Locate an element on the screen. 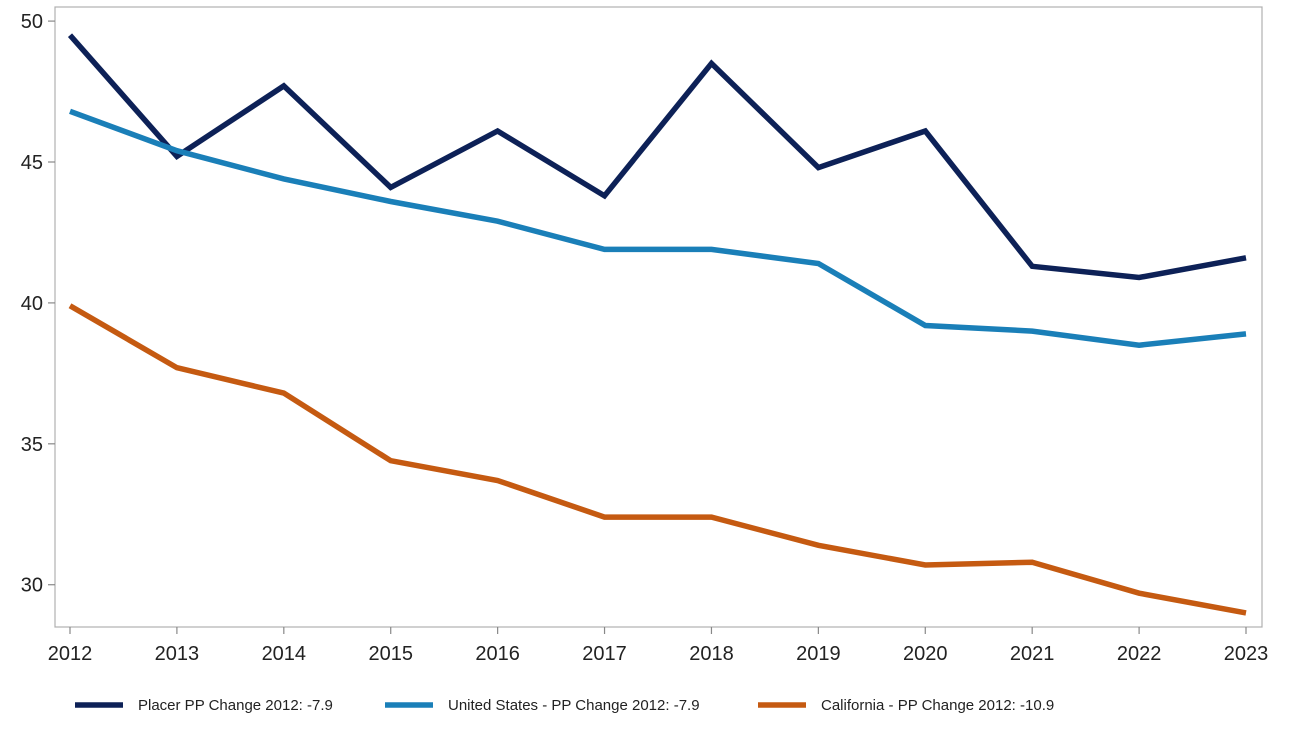 The image size is (1301, 744). y-tick-label: 30 is located at coordinates (32, 586).